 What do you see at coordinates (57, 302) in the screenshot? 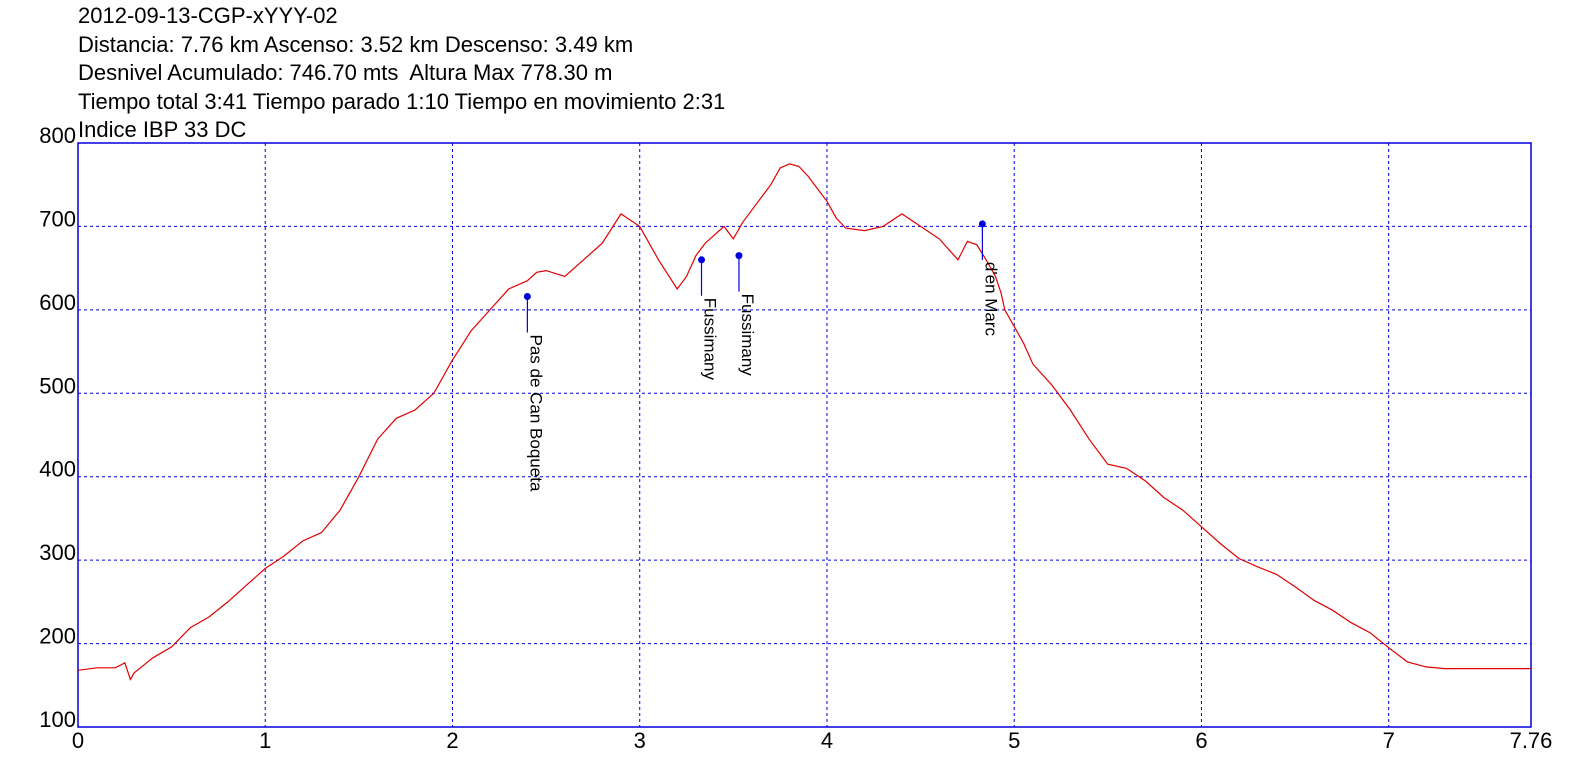
I see `y-tick-label: 600` at bounding box center [57, 302].